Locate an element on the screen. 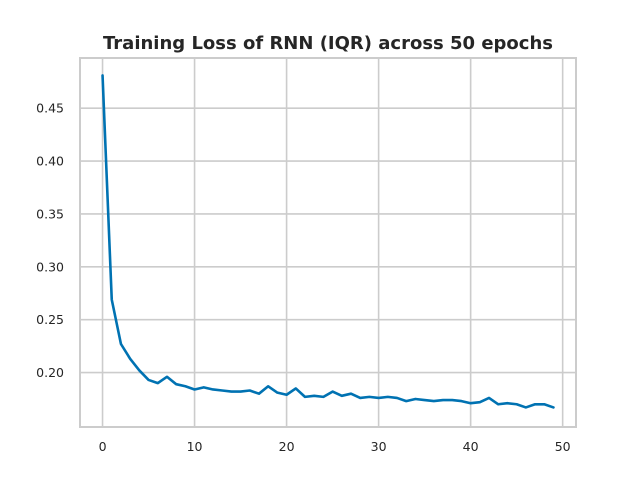 The height and width of the screenshot is (480, 640). x-tick-label-0: 0 is located at coordinates (103, 446).